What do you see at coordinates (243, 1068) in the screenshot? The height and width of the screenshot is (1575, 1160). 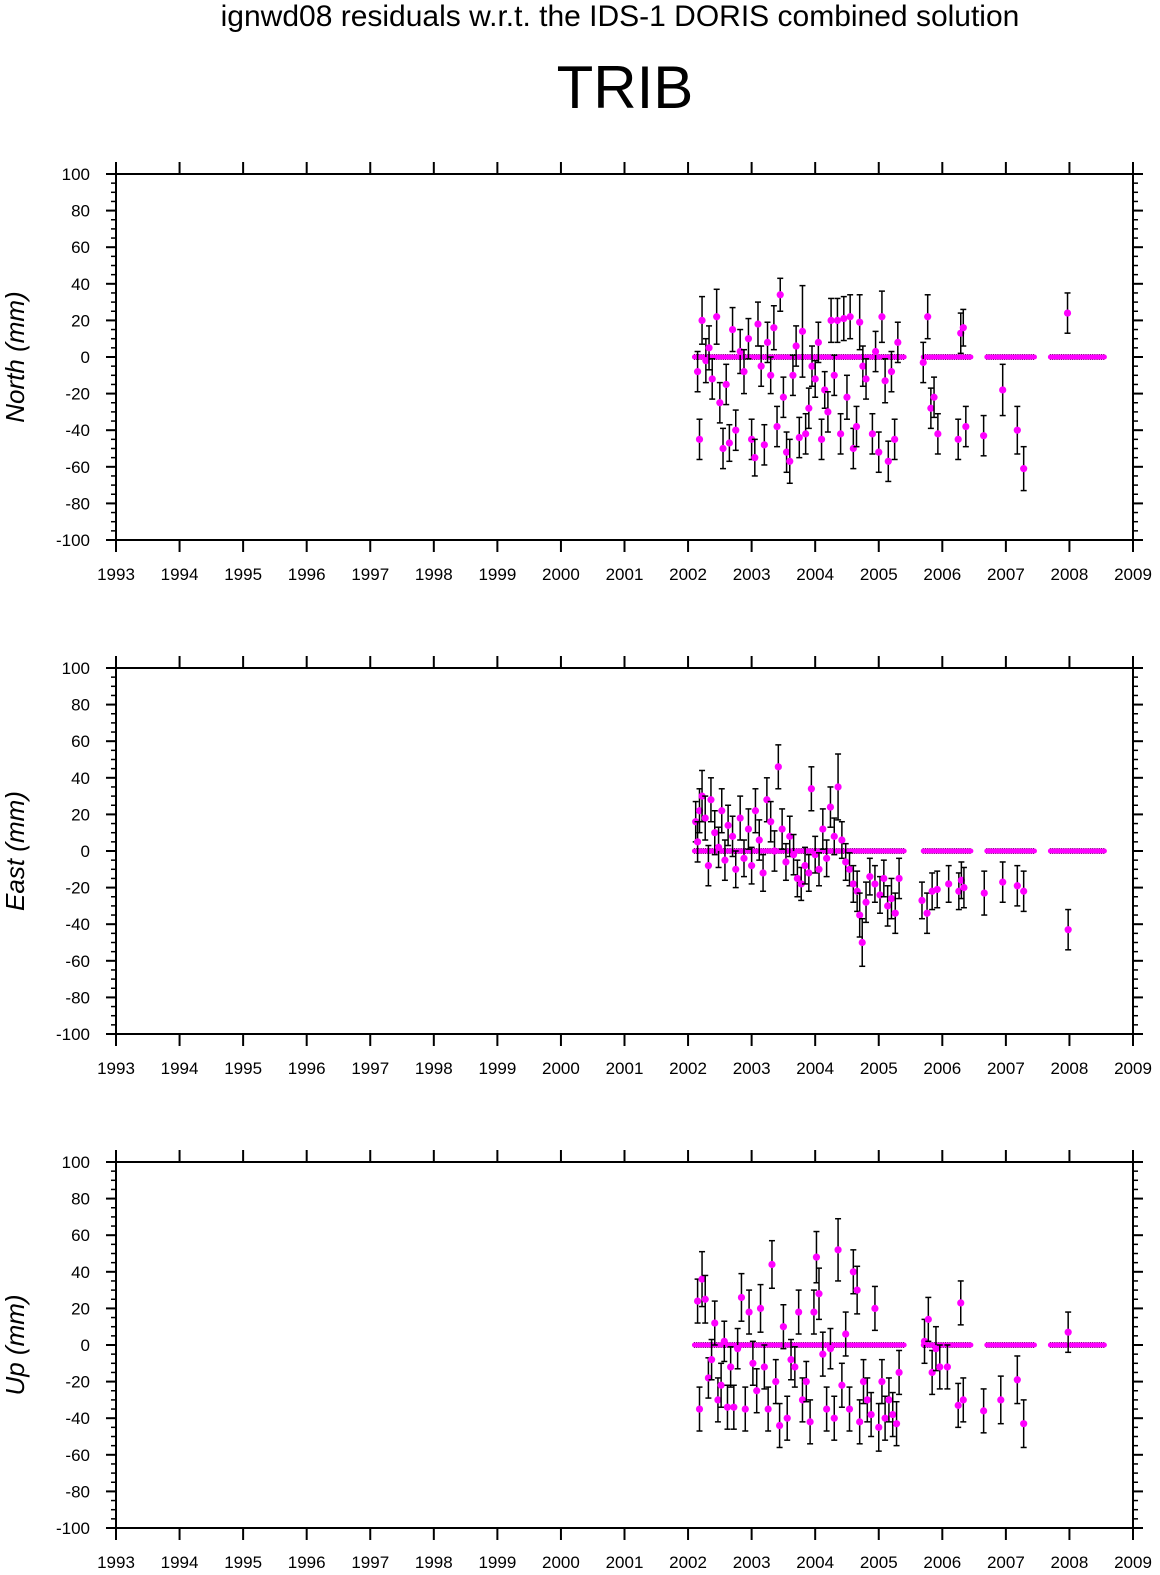 I see `x-tick-label: 1995` at bounding box center [243, 1068].